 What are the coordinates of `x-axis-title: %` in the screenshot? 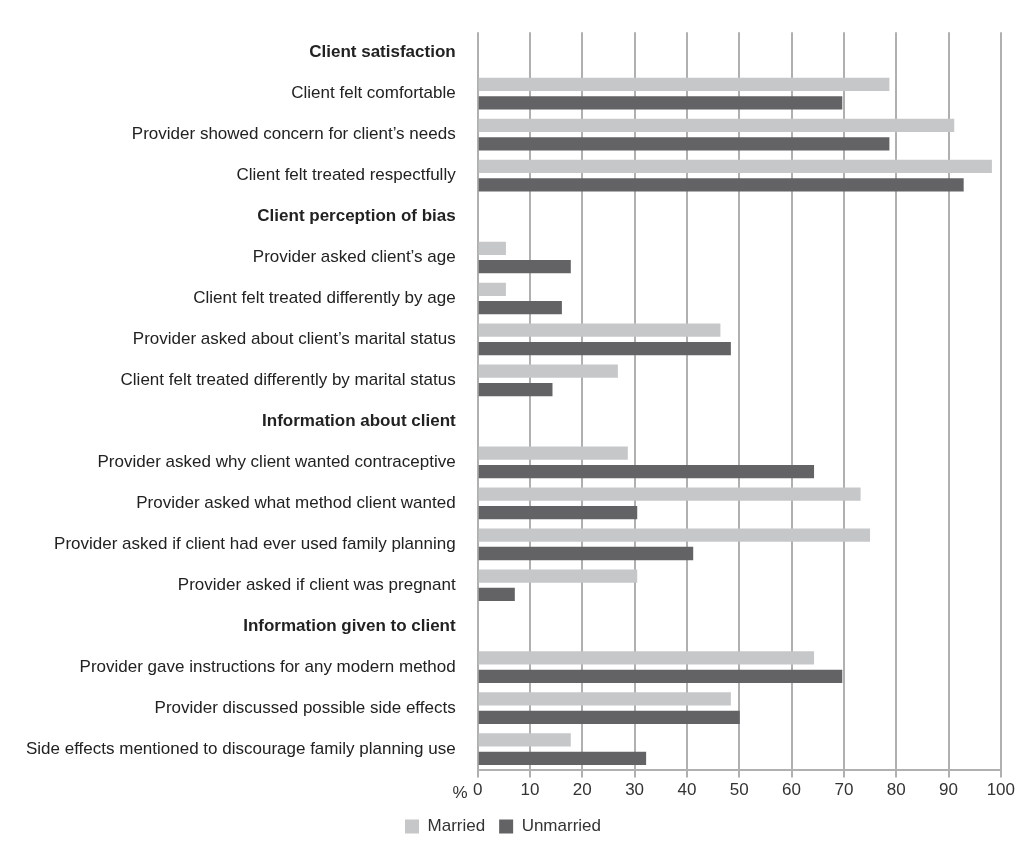 It's located at (460, 793).